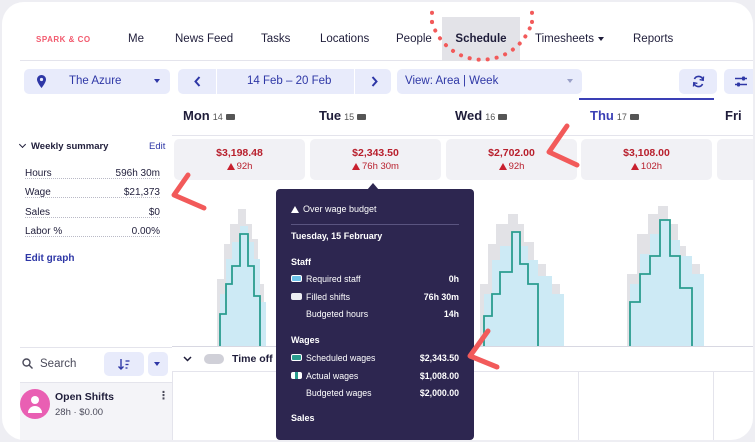 The width and height of the screenshot is (755, 442). Describe the element at coordinates (58, 364) in the screenshot. I see `search-input: Search` at that location.